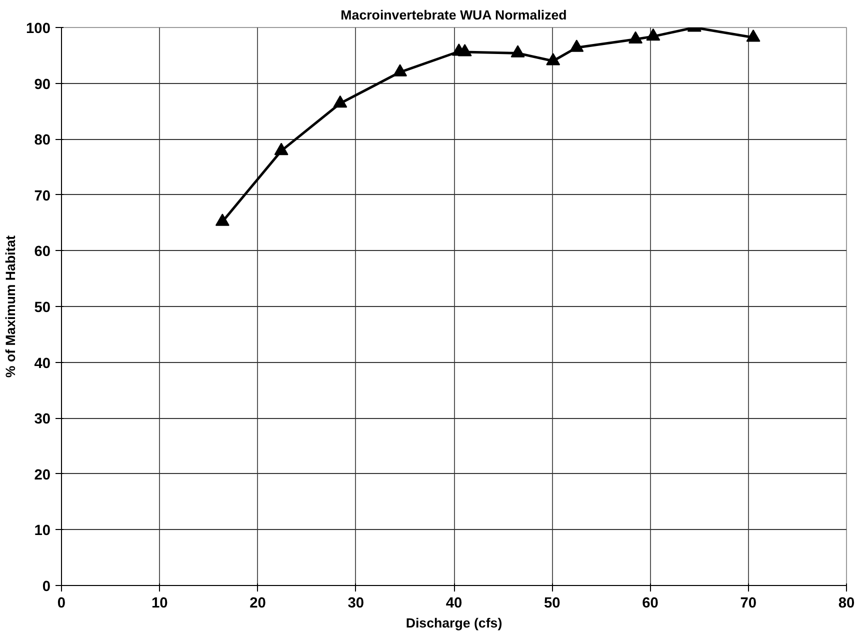  What do you see at coordinates (356, 604) in the screenshot?
I see `x-tick-label: 30` at bounding box center [356, 604].